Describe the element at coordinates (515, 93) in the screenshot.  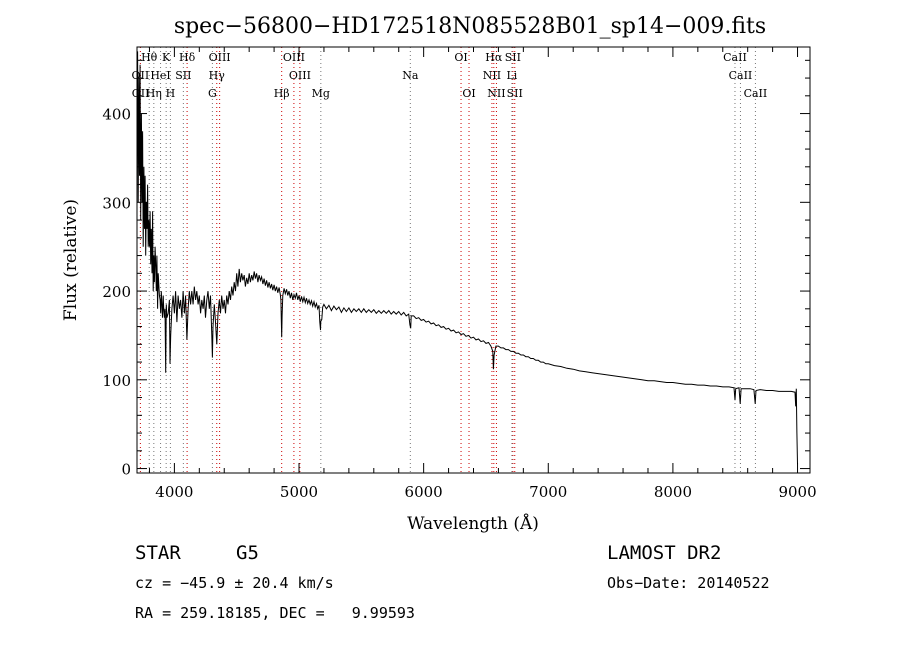
I see `line-label-26: SII` at that location.